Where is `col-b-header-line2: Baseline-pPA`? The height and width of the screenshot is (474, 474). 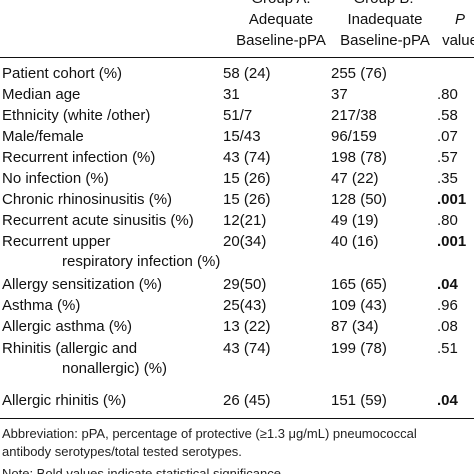 col-b-header-line2: Baseline-pPA is located at coordinates (385, 40).